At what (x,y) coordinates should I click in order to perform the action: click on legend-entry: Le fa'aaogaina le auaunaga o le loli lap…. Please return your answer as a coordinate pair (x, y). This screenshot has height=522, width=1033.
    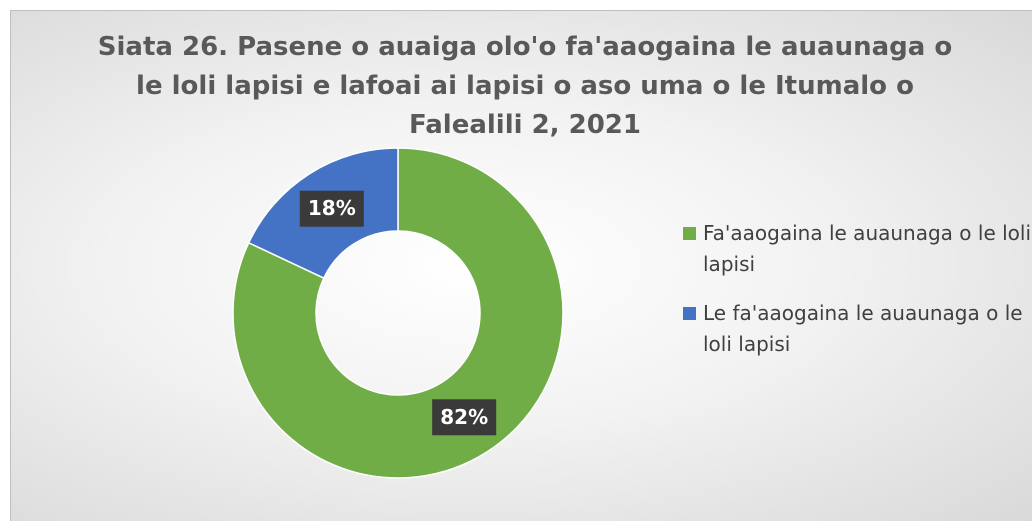
    Looking at the image, I should click on (858, 329).